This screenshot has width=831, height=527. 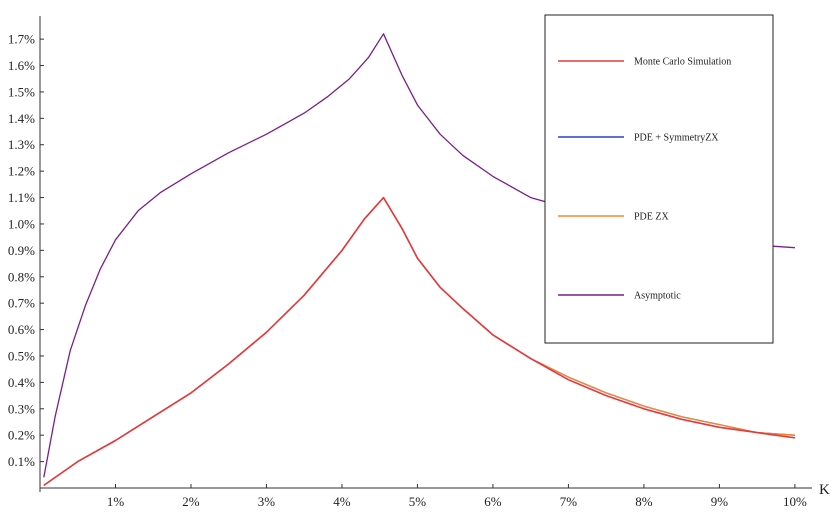 I want to click on x-tick-label: 5%, so click(x=418, y=501).